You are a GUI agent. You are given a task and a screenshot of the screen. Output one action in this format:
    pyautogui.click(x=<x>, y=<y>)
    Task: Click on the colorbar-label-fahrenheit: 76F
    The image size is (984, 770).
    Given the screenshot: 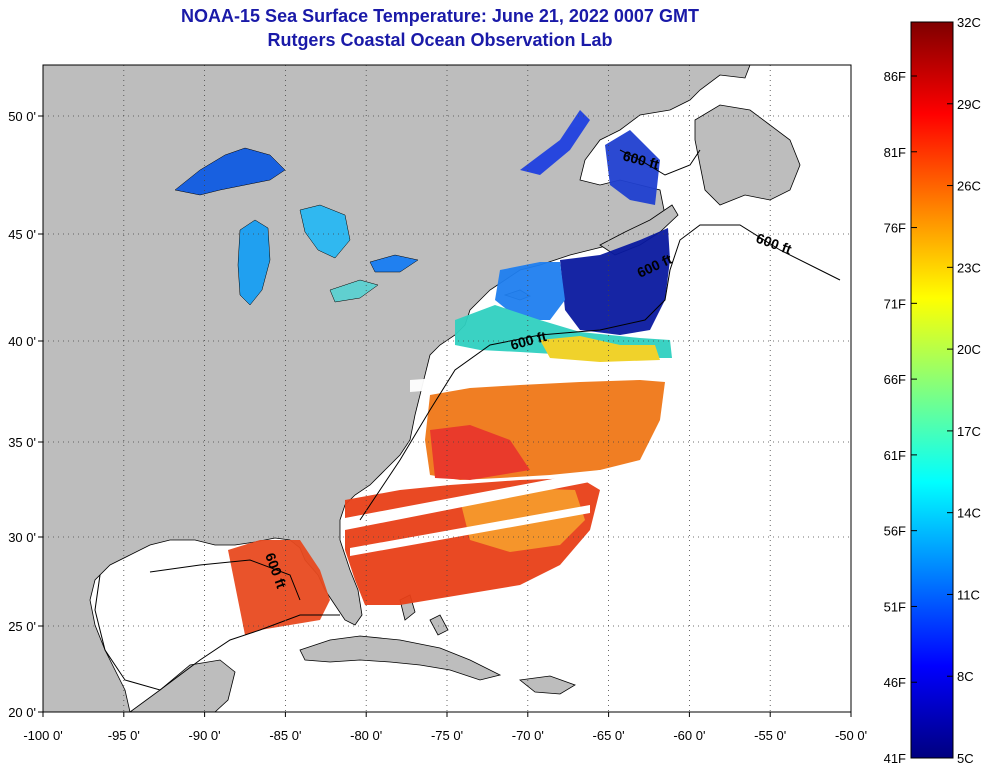 What is the action you would take?
    pyautogui.click(x=895, y=228)
    